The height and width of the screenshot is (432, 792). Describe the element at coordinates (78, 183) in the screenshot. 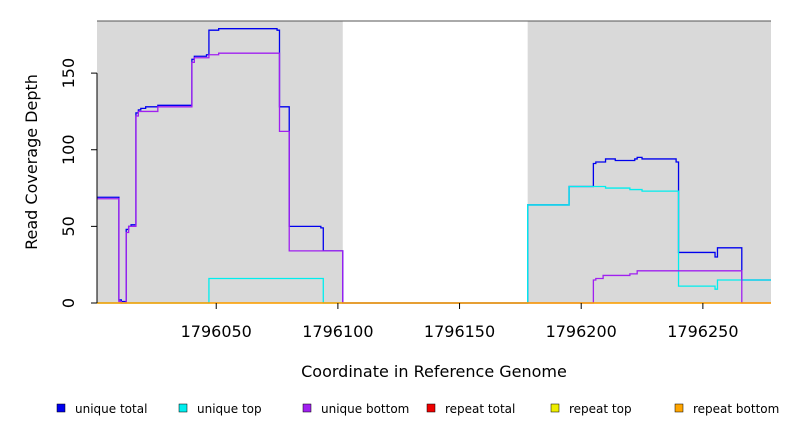

I see `y-axis: 0 50 100 150` at that location.